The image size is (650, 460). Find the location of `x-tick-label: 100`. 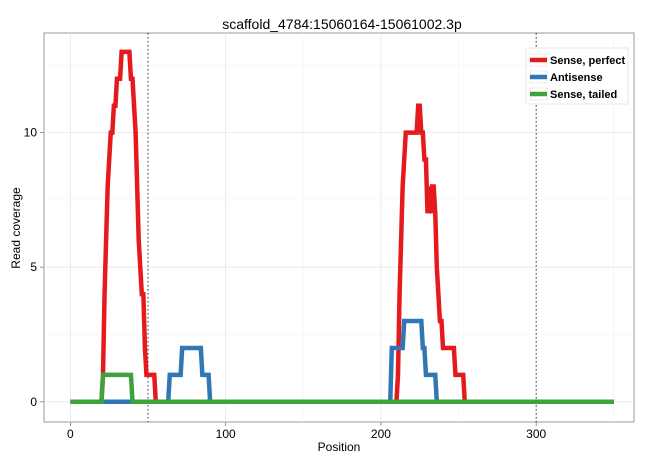

x-tick-label: 100 is located at coordinates (226, 434).